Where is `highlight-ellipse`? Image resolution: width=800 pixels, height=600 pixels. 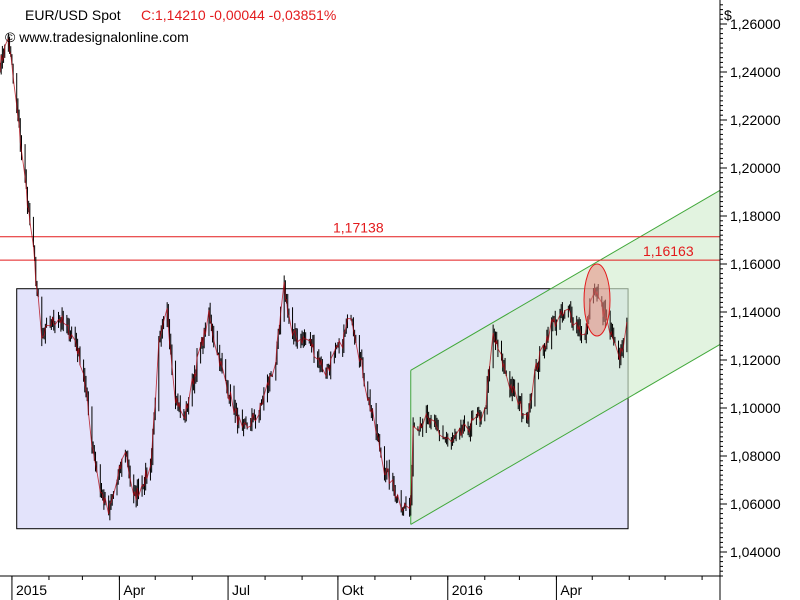
highlight-ellipse is located at coordinates (597, 300).